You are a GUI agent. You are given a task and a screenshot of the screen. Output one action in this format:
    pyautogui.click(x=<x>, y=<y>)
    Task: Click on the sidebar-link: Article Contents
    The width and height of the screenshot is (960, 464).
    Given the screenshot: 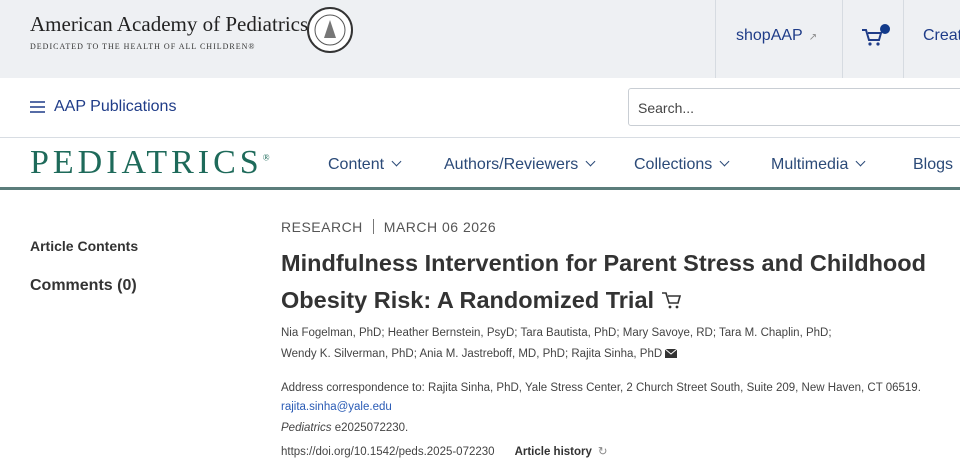 What is the action you would take?
    pyautogui.click(x=84, y=246)
    